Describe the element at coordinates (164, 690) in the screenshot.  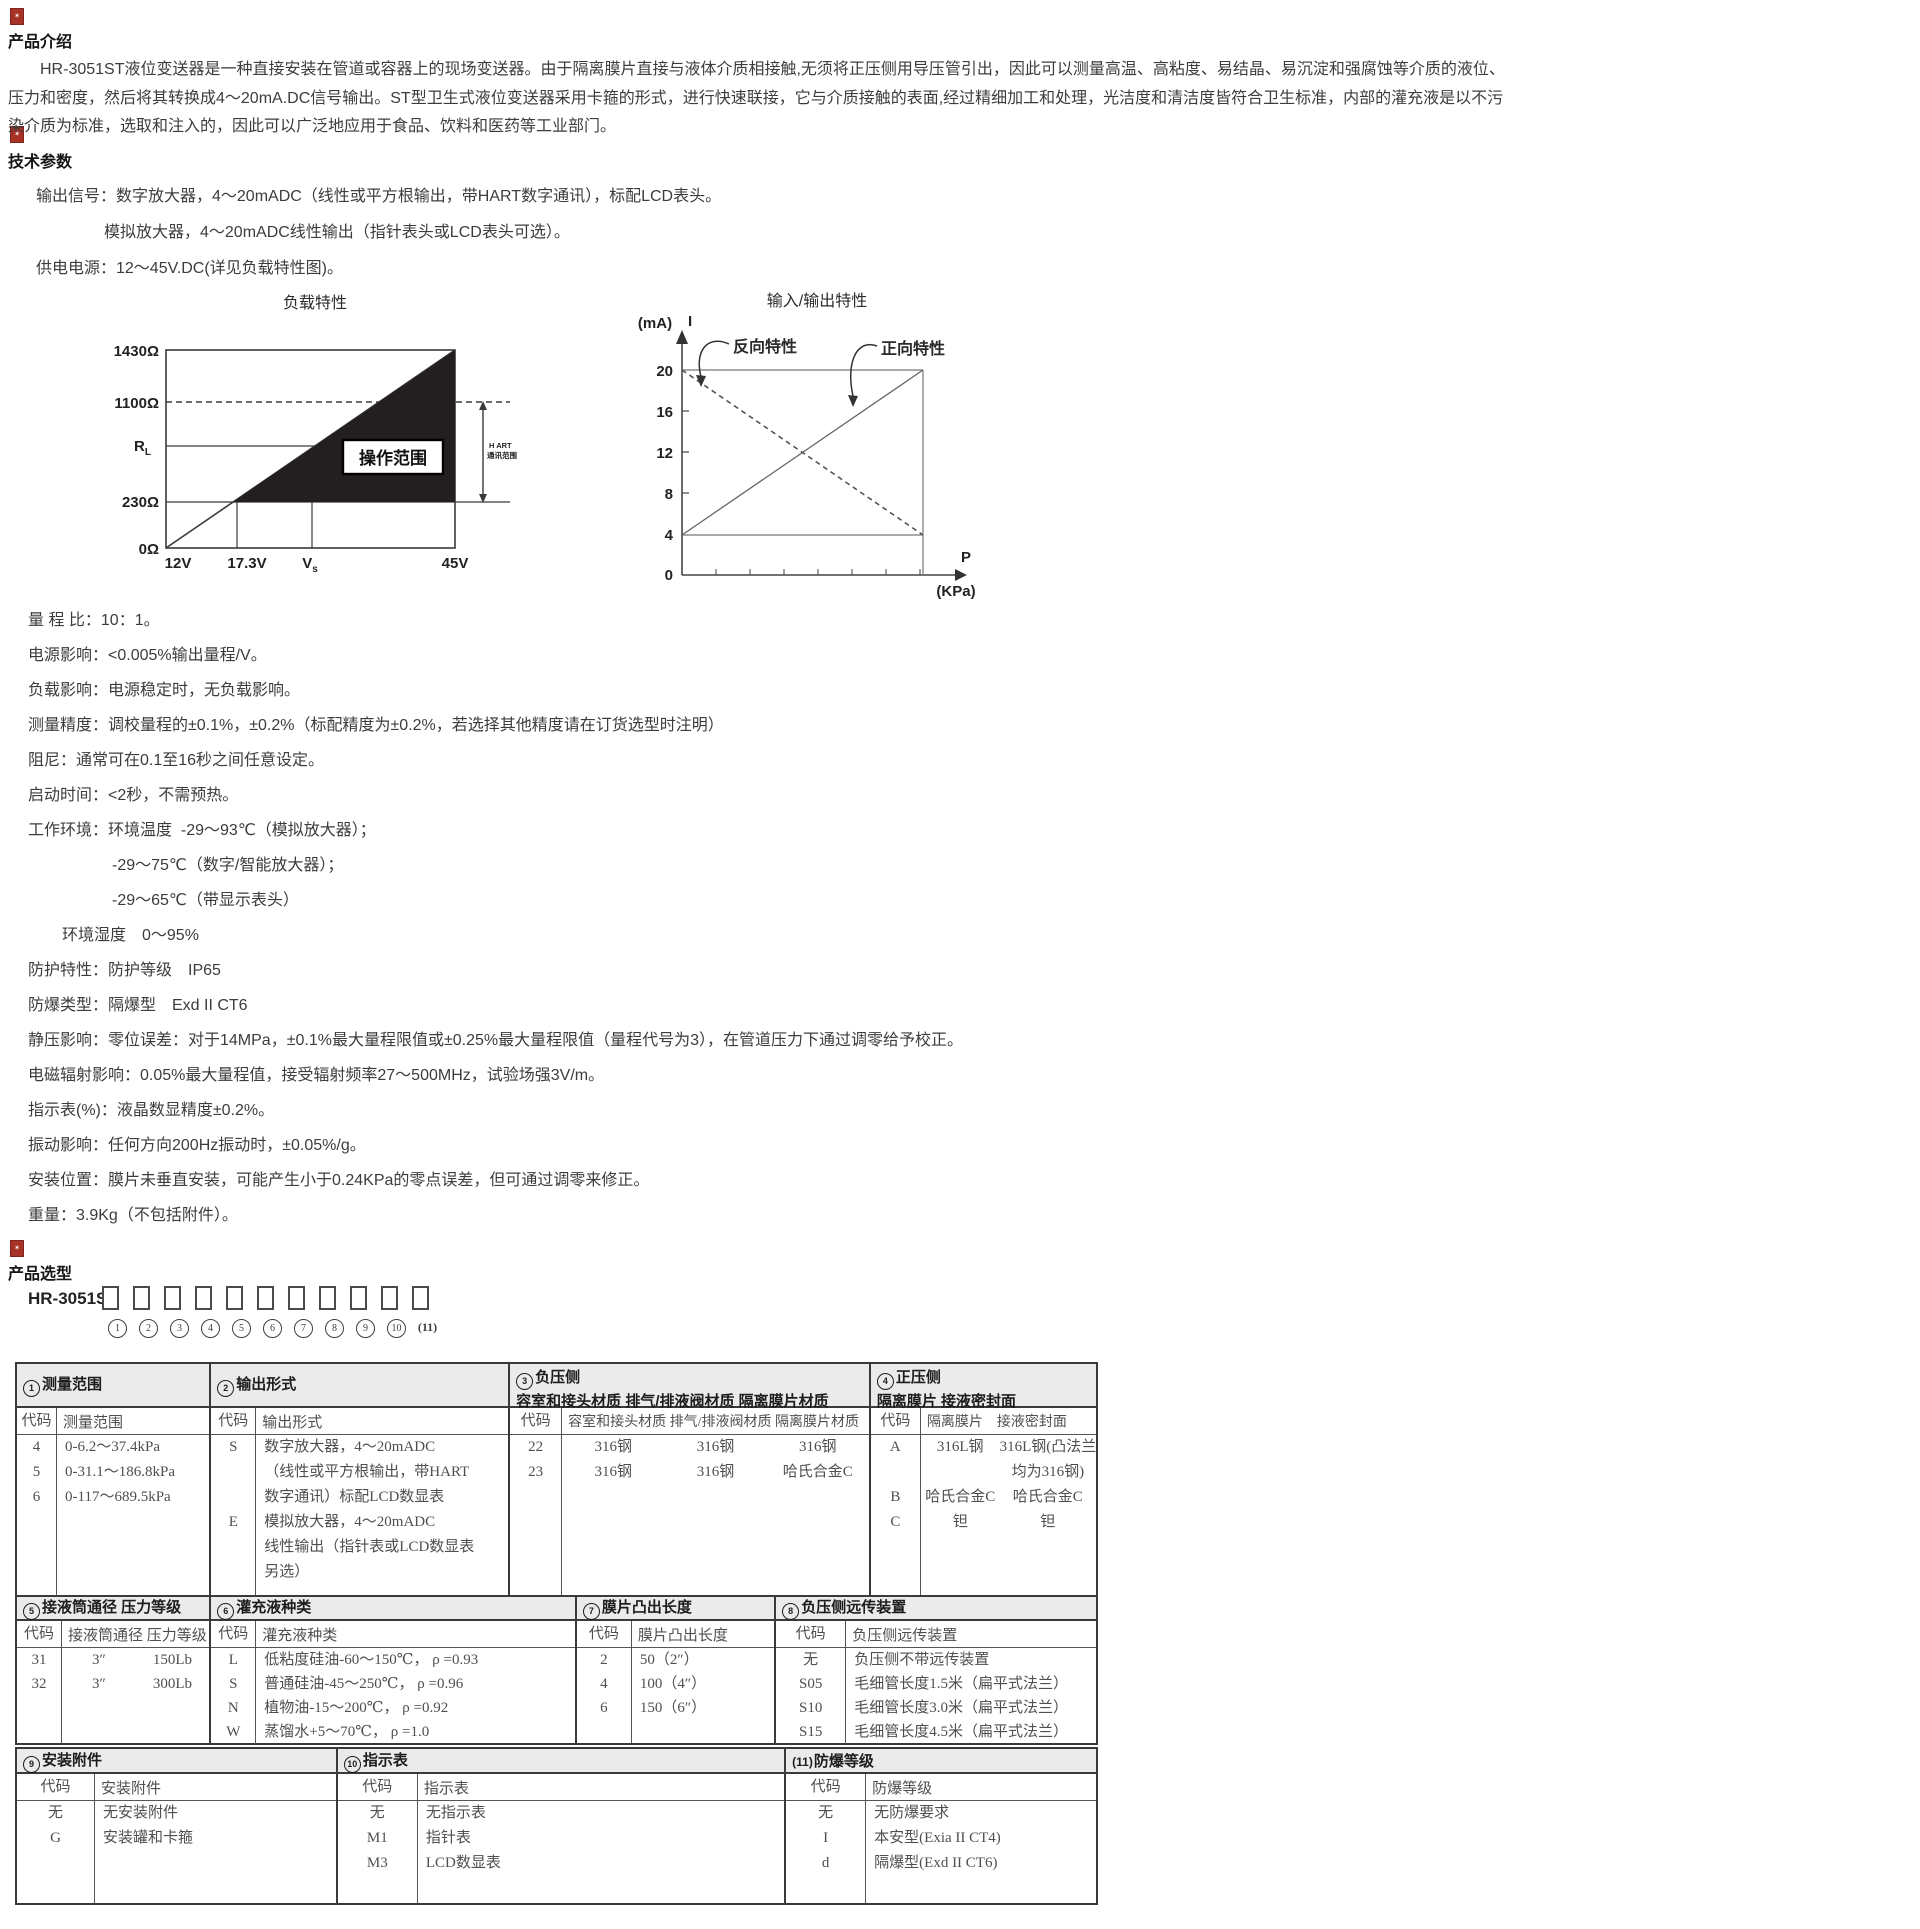
I see `spec-line: 负载影响：电源稳定时，无负载影响。` at that location.